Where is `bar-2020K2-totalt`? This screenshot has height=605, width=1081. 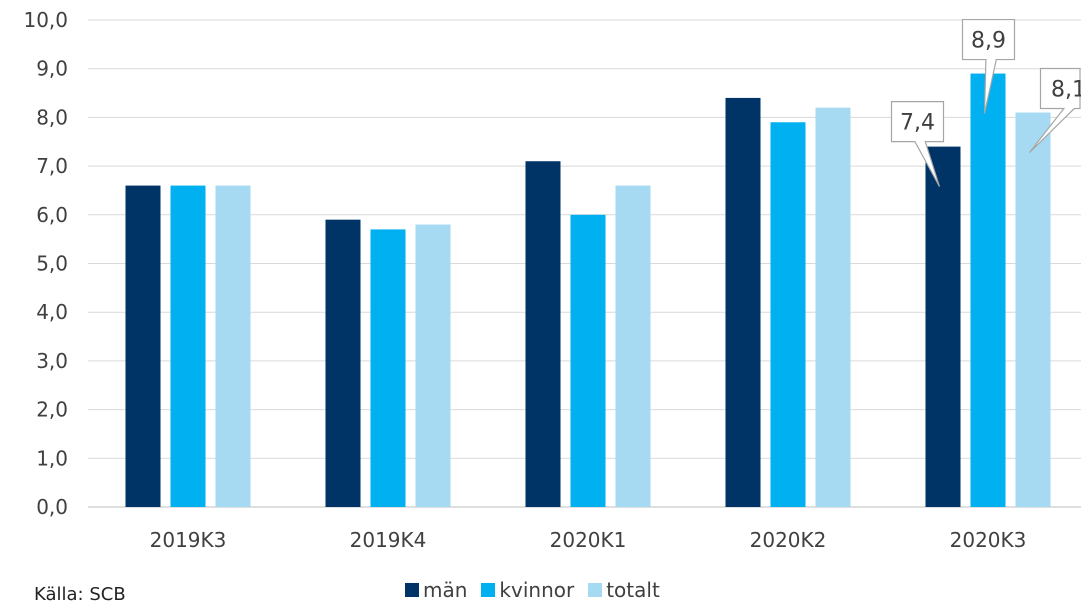
bar-2020K2-totalt is located at coordinates (833, 307).